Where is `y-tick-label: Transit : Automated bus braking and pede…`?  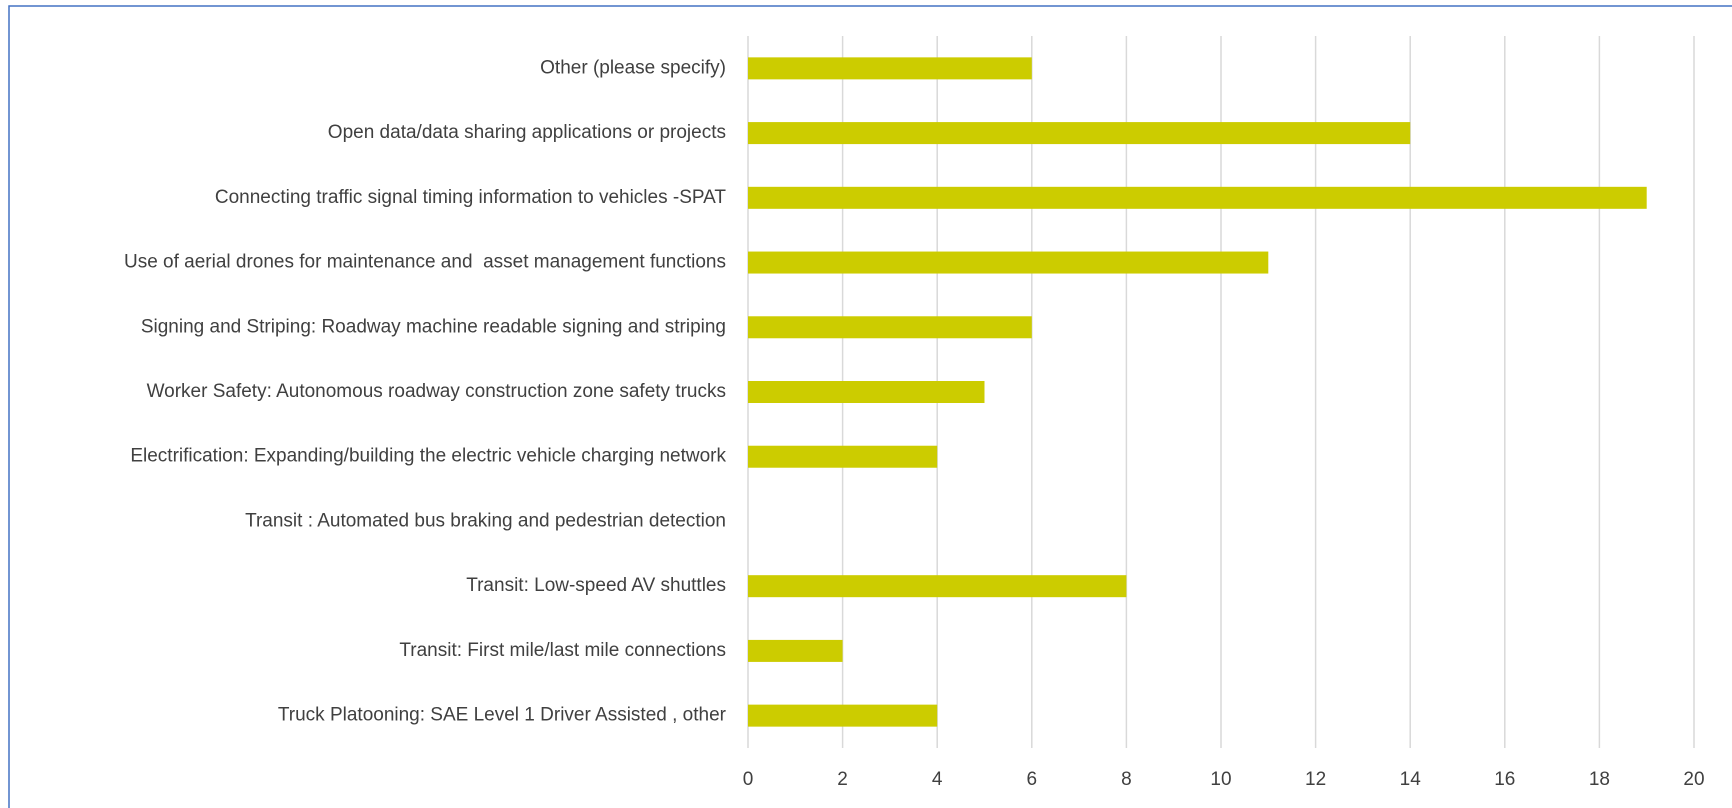 y-tick-label: Transit : Automated bus braking and pede… is located at coordinates (485, 520).